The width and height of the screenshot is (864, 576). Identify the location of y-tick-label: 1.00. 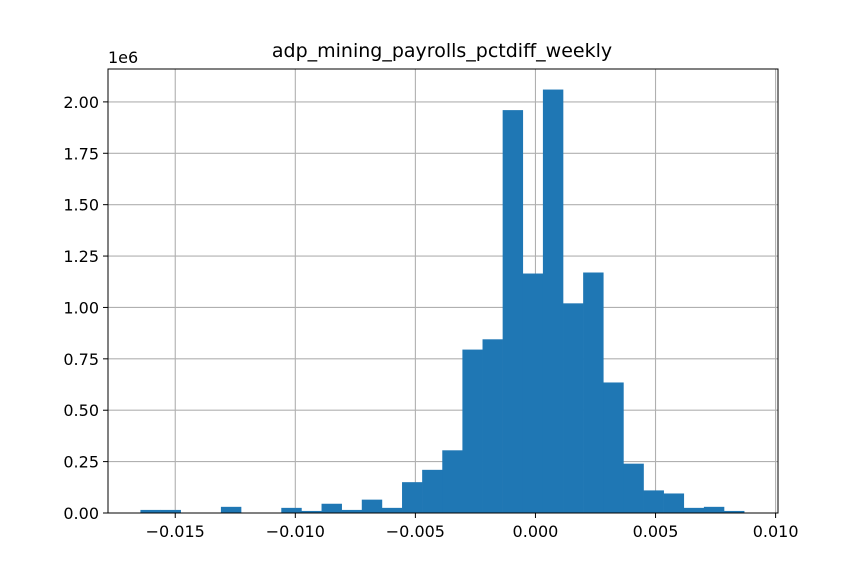
(81, 307).